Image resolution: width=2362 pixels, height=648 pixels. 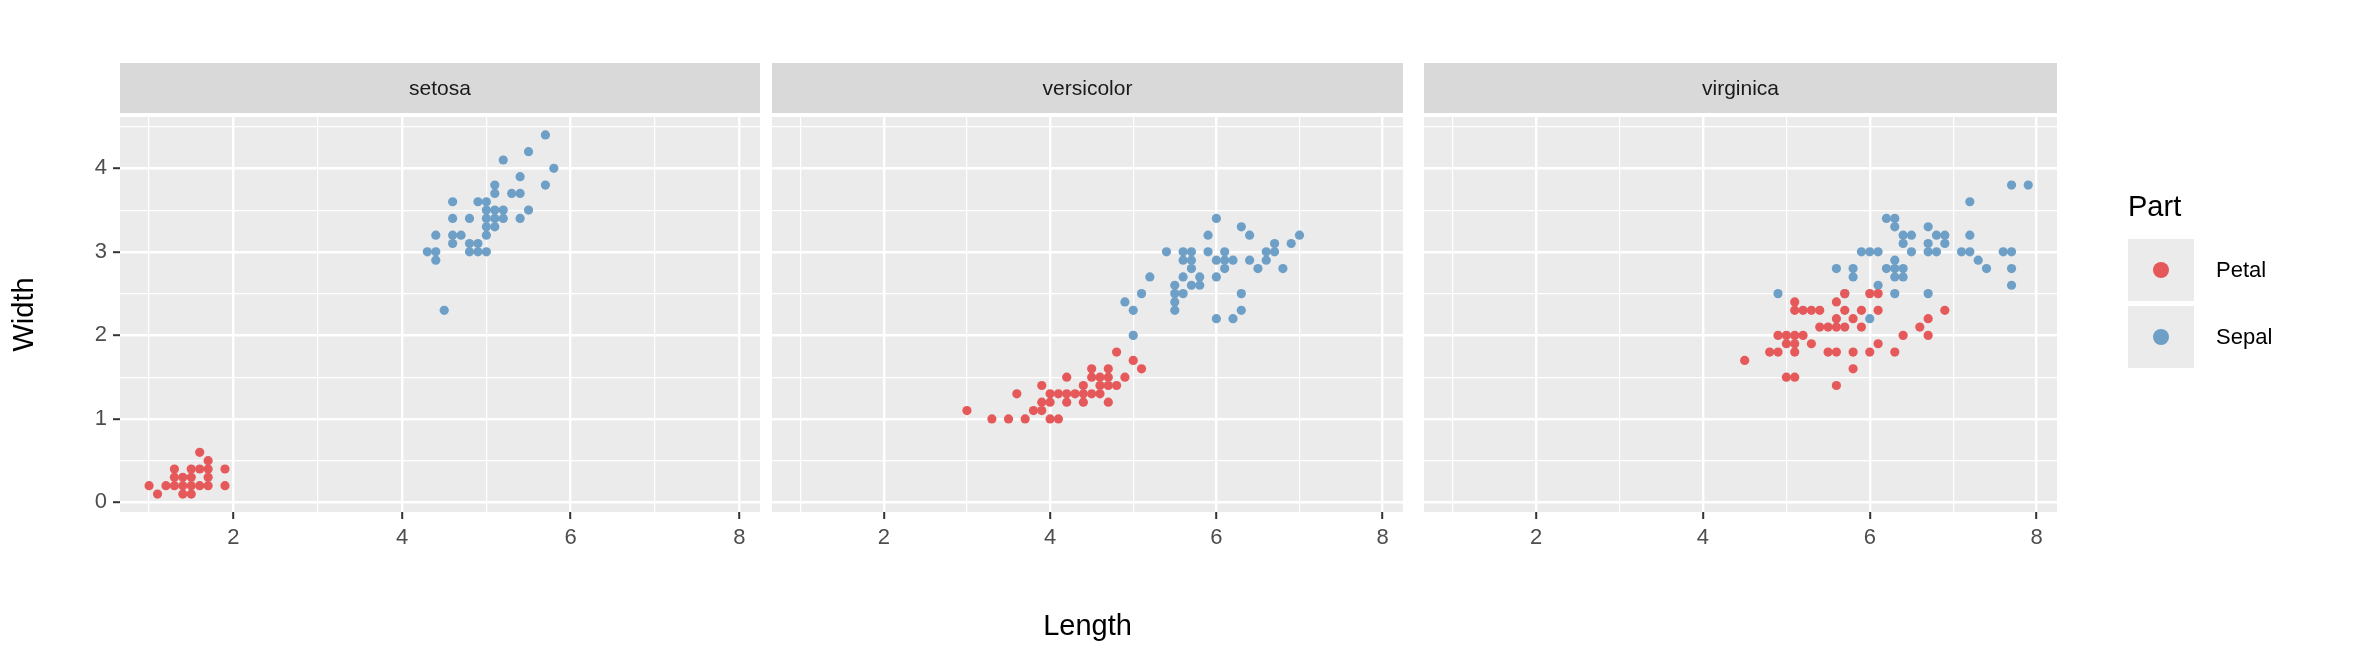 What do you see at coordinates (1087, 88) in the screenshot?
I see `chart-title: versicolor` at bounding box center [1087, 88].